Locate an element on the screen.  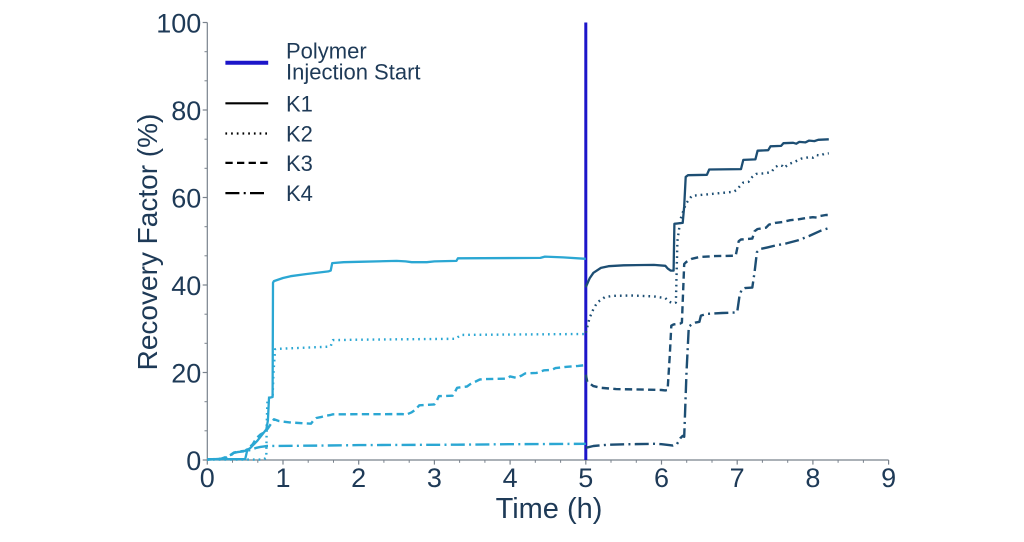
svg-text: 9 is located at coordinates (888, 478).